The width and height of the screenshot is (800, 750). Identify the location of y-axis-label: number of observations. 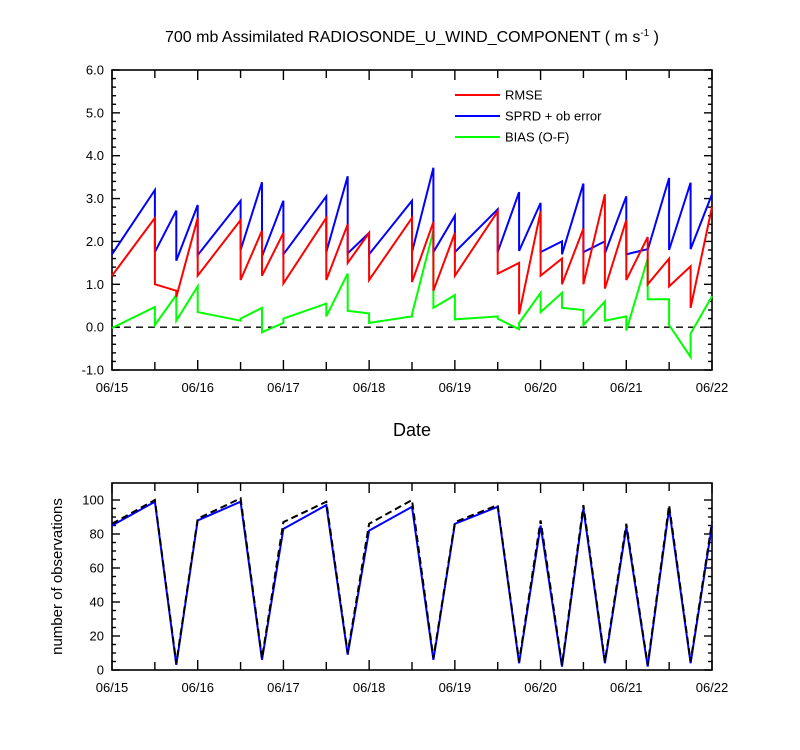
(57, 576).